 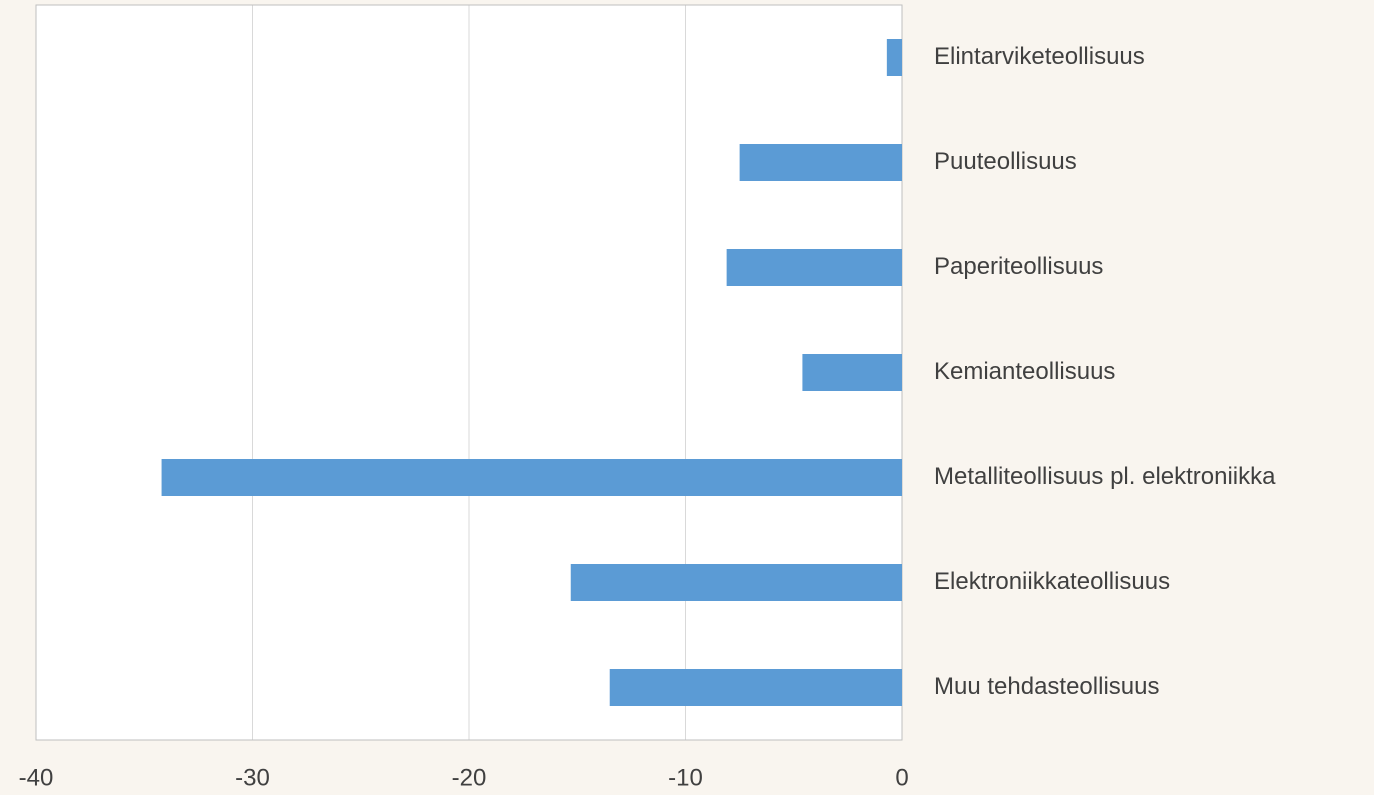 I want to click on x-tick-label: -30, so click(x=252, y=777).